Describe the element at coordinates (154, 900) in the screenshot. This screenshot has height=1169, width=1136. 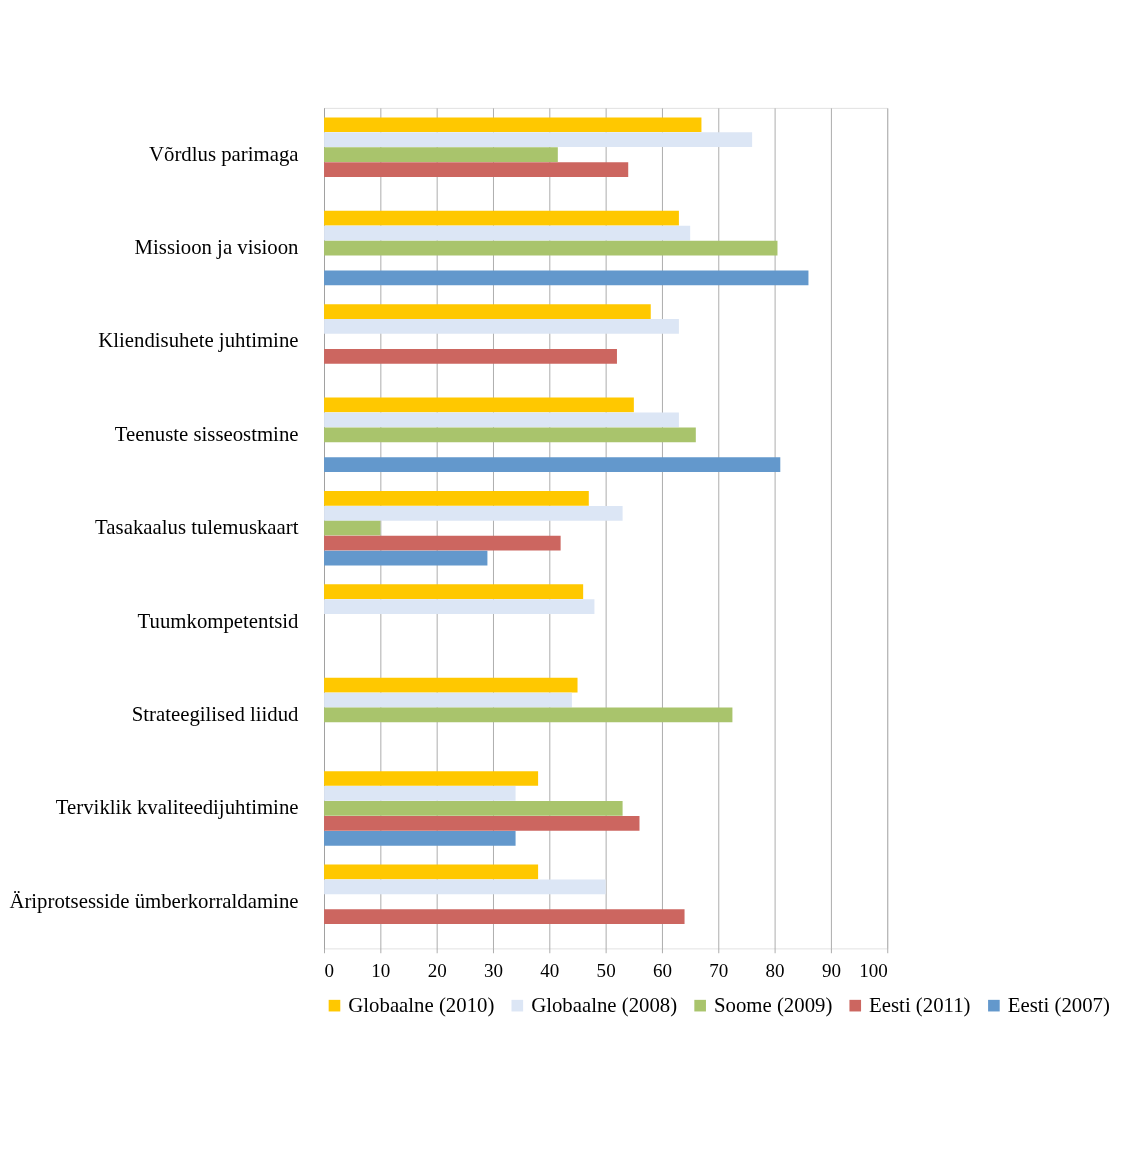
I see `y-tick-label: Äriprotsesside ümberkorraldamine` at that location.